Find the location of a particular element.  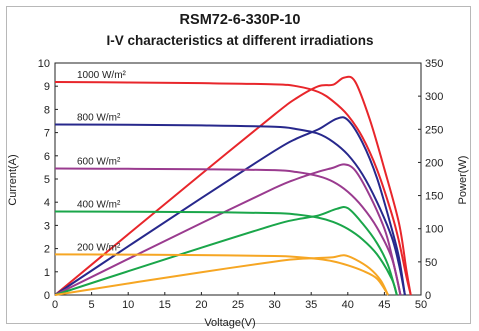

x-tick-label: 30 is located at coordinates (274, 305).